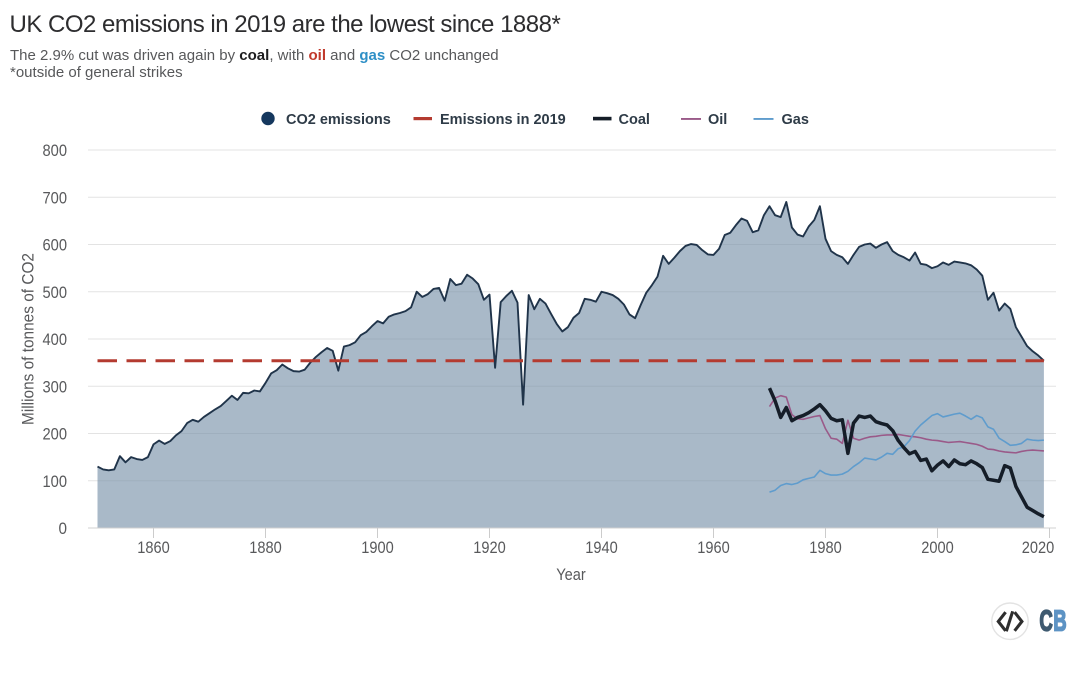 Image resolution: width=1080 pixels, height=675 pixels. What do you see at coordinates (55, 151) in the screenshot?
I see `svg-text: 800` at bounding box center [55, 151].